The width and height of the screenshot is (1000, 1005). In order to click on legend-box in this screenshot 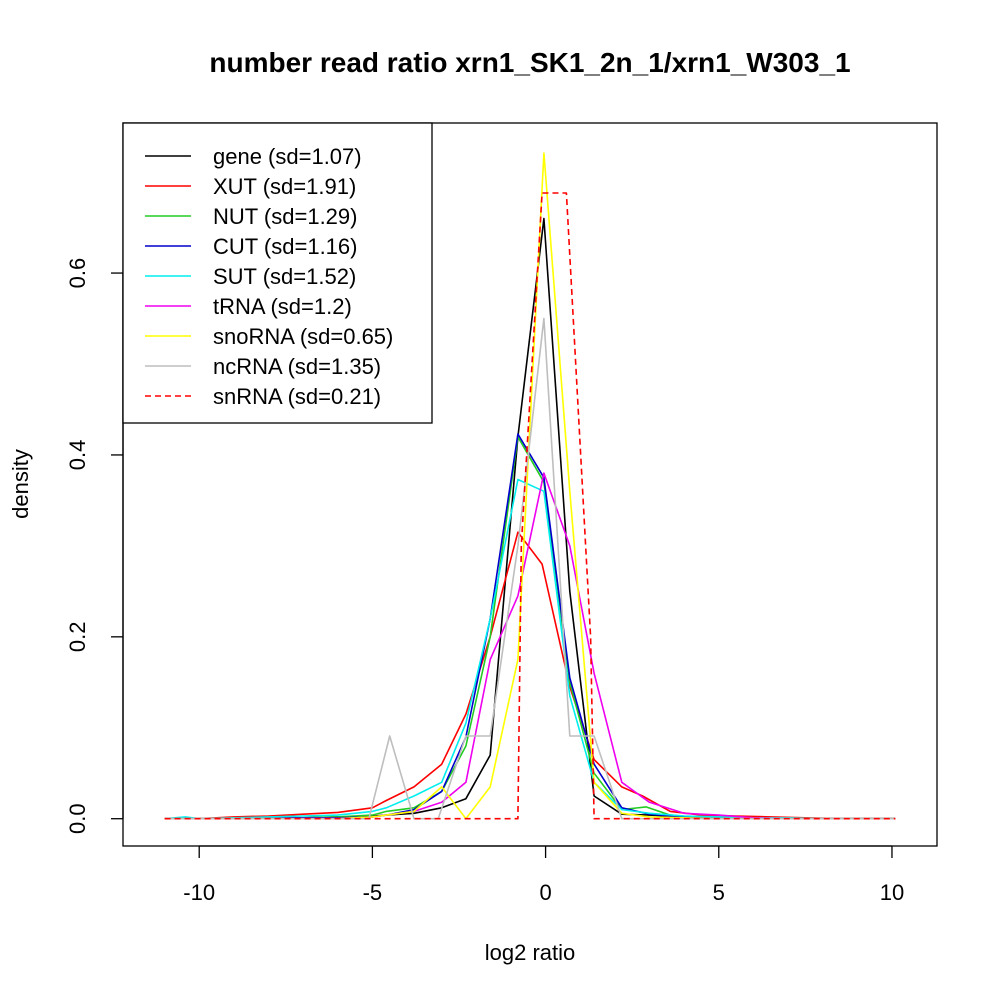, I will do `click(277, 273)`.